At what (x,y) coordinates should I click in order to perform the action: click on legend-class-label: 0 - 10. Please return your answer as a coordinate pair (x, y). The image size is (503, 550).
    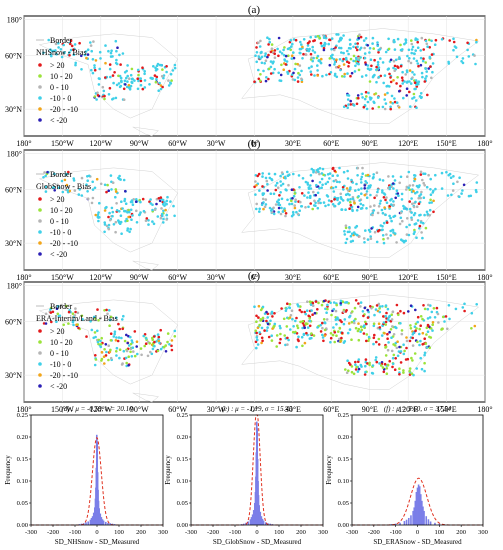
    Looking at the image, I should click on (59, 221).